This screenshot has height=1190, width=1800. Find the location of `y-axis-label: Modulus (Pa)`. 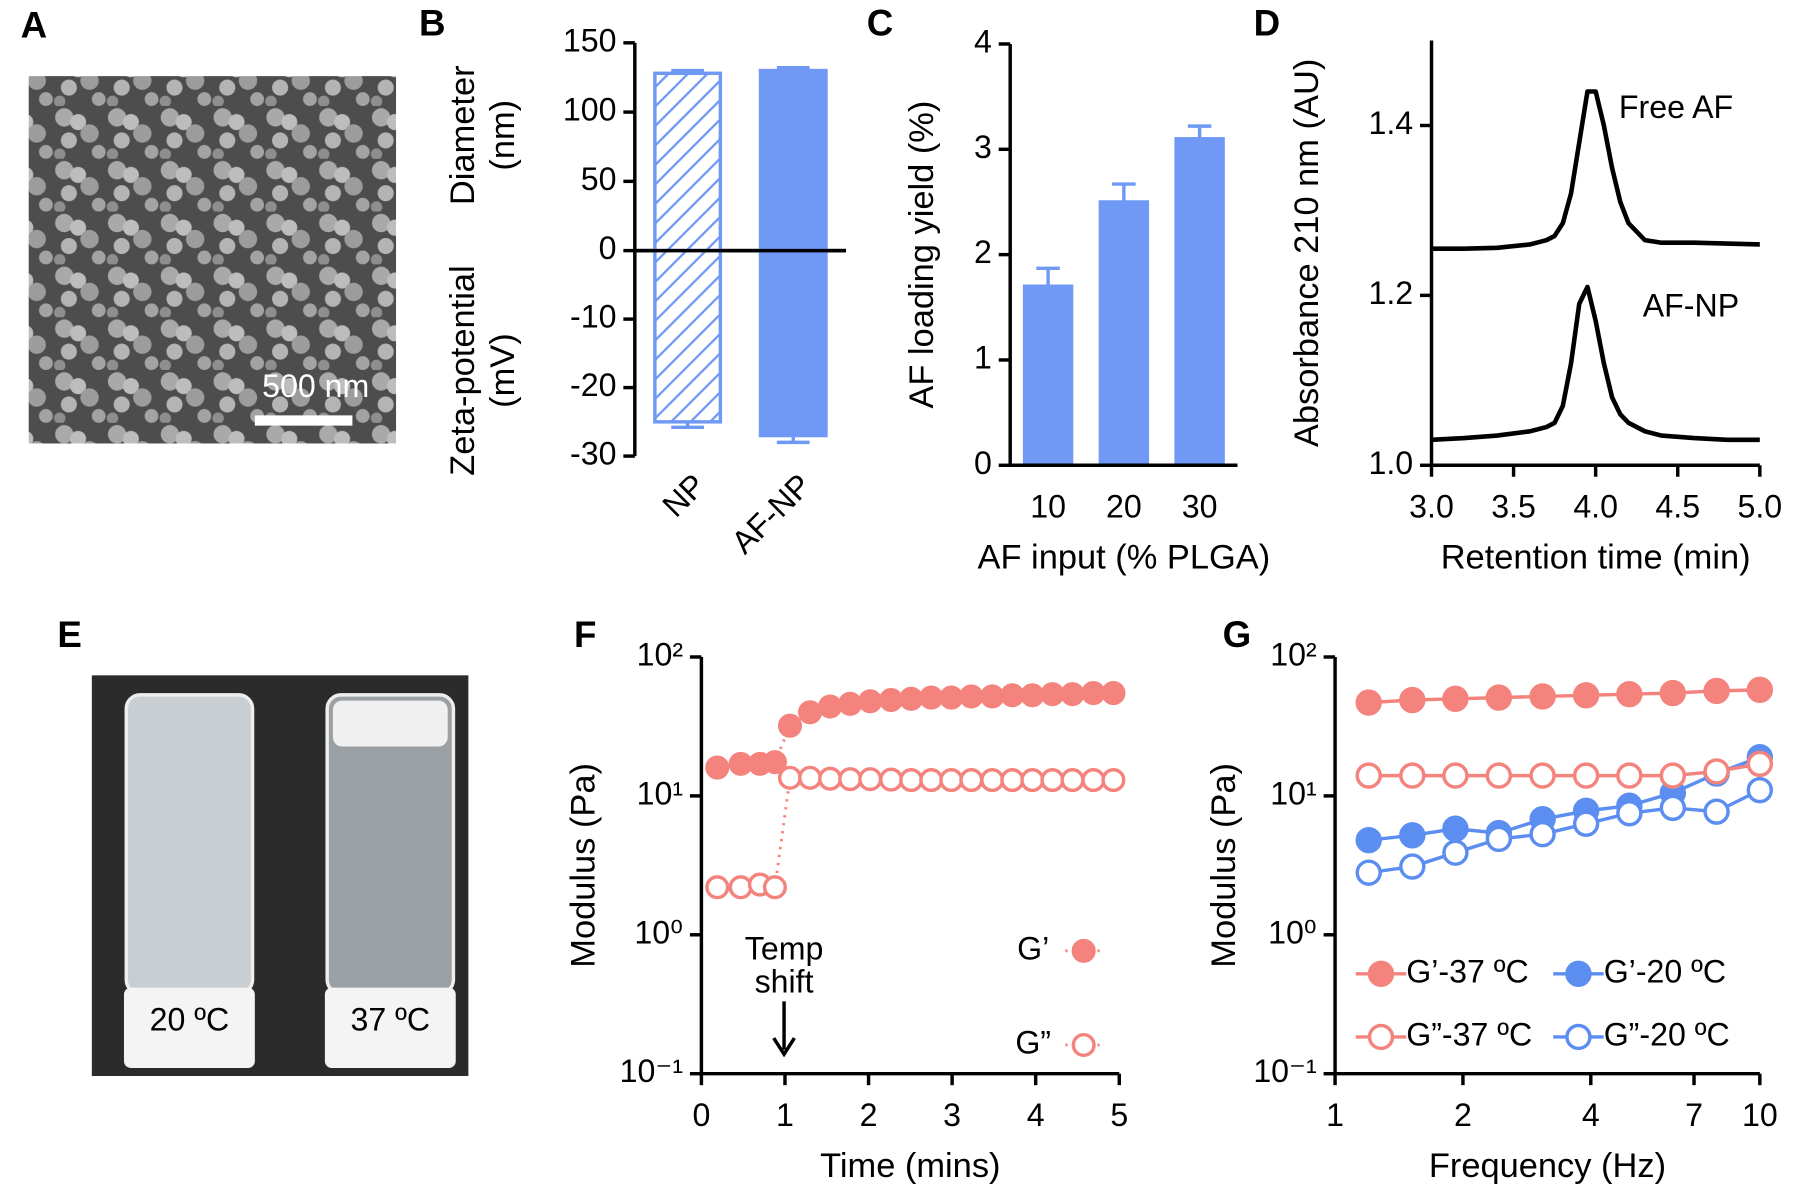

y-axis-label: Modulus (Pa) is located at coordinates (584, 865).